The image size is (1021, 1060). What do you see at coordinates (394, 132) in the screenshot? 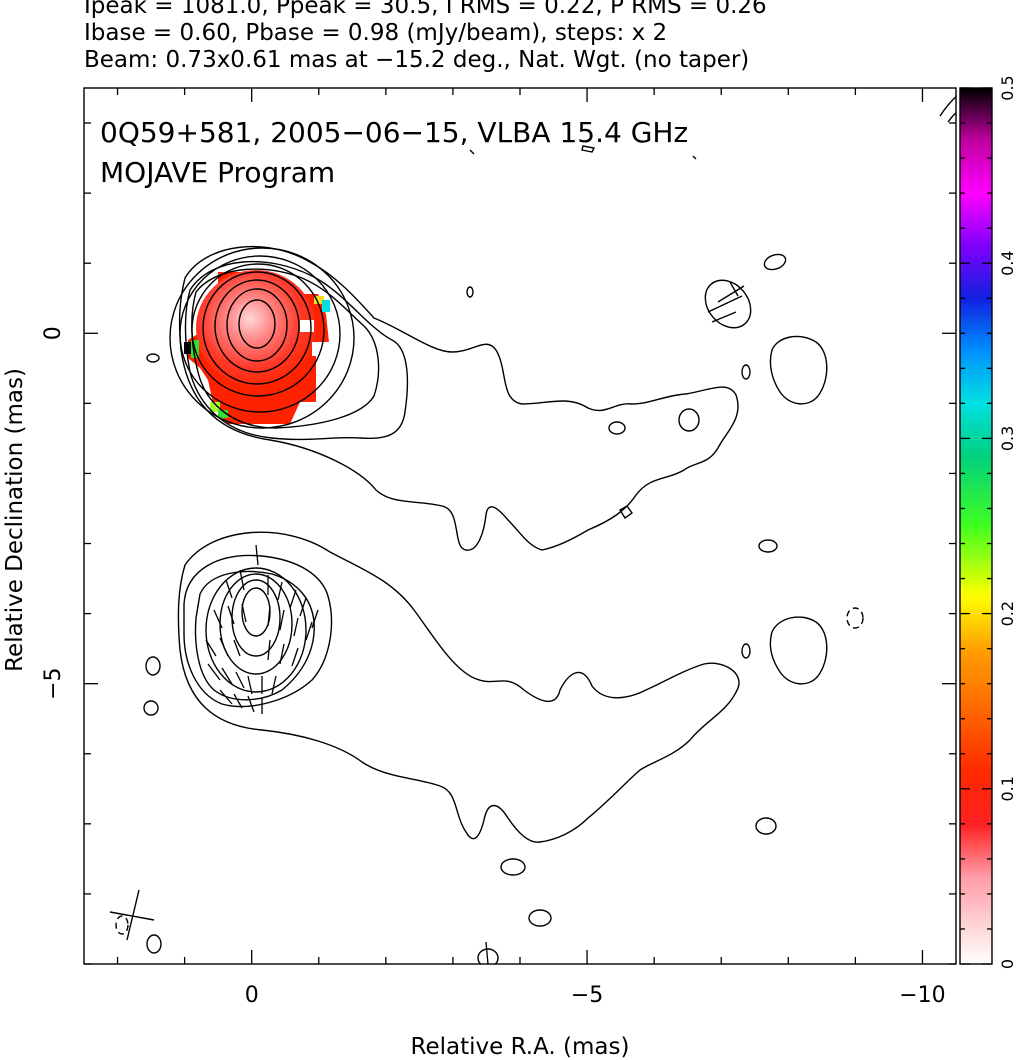
I see `plot-title-line1: 0Q59+581, 2005−06−15, VLBA 15.4 GHz` at bounding box center [394, 132].